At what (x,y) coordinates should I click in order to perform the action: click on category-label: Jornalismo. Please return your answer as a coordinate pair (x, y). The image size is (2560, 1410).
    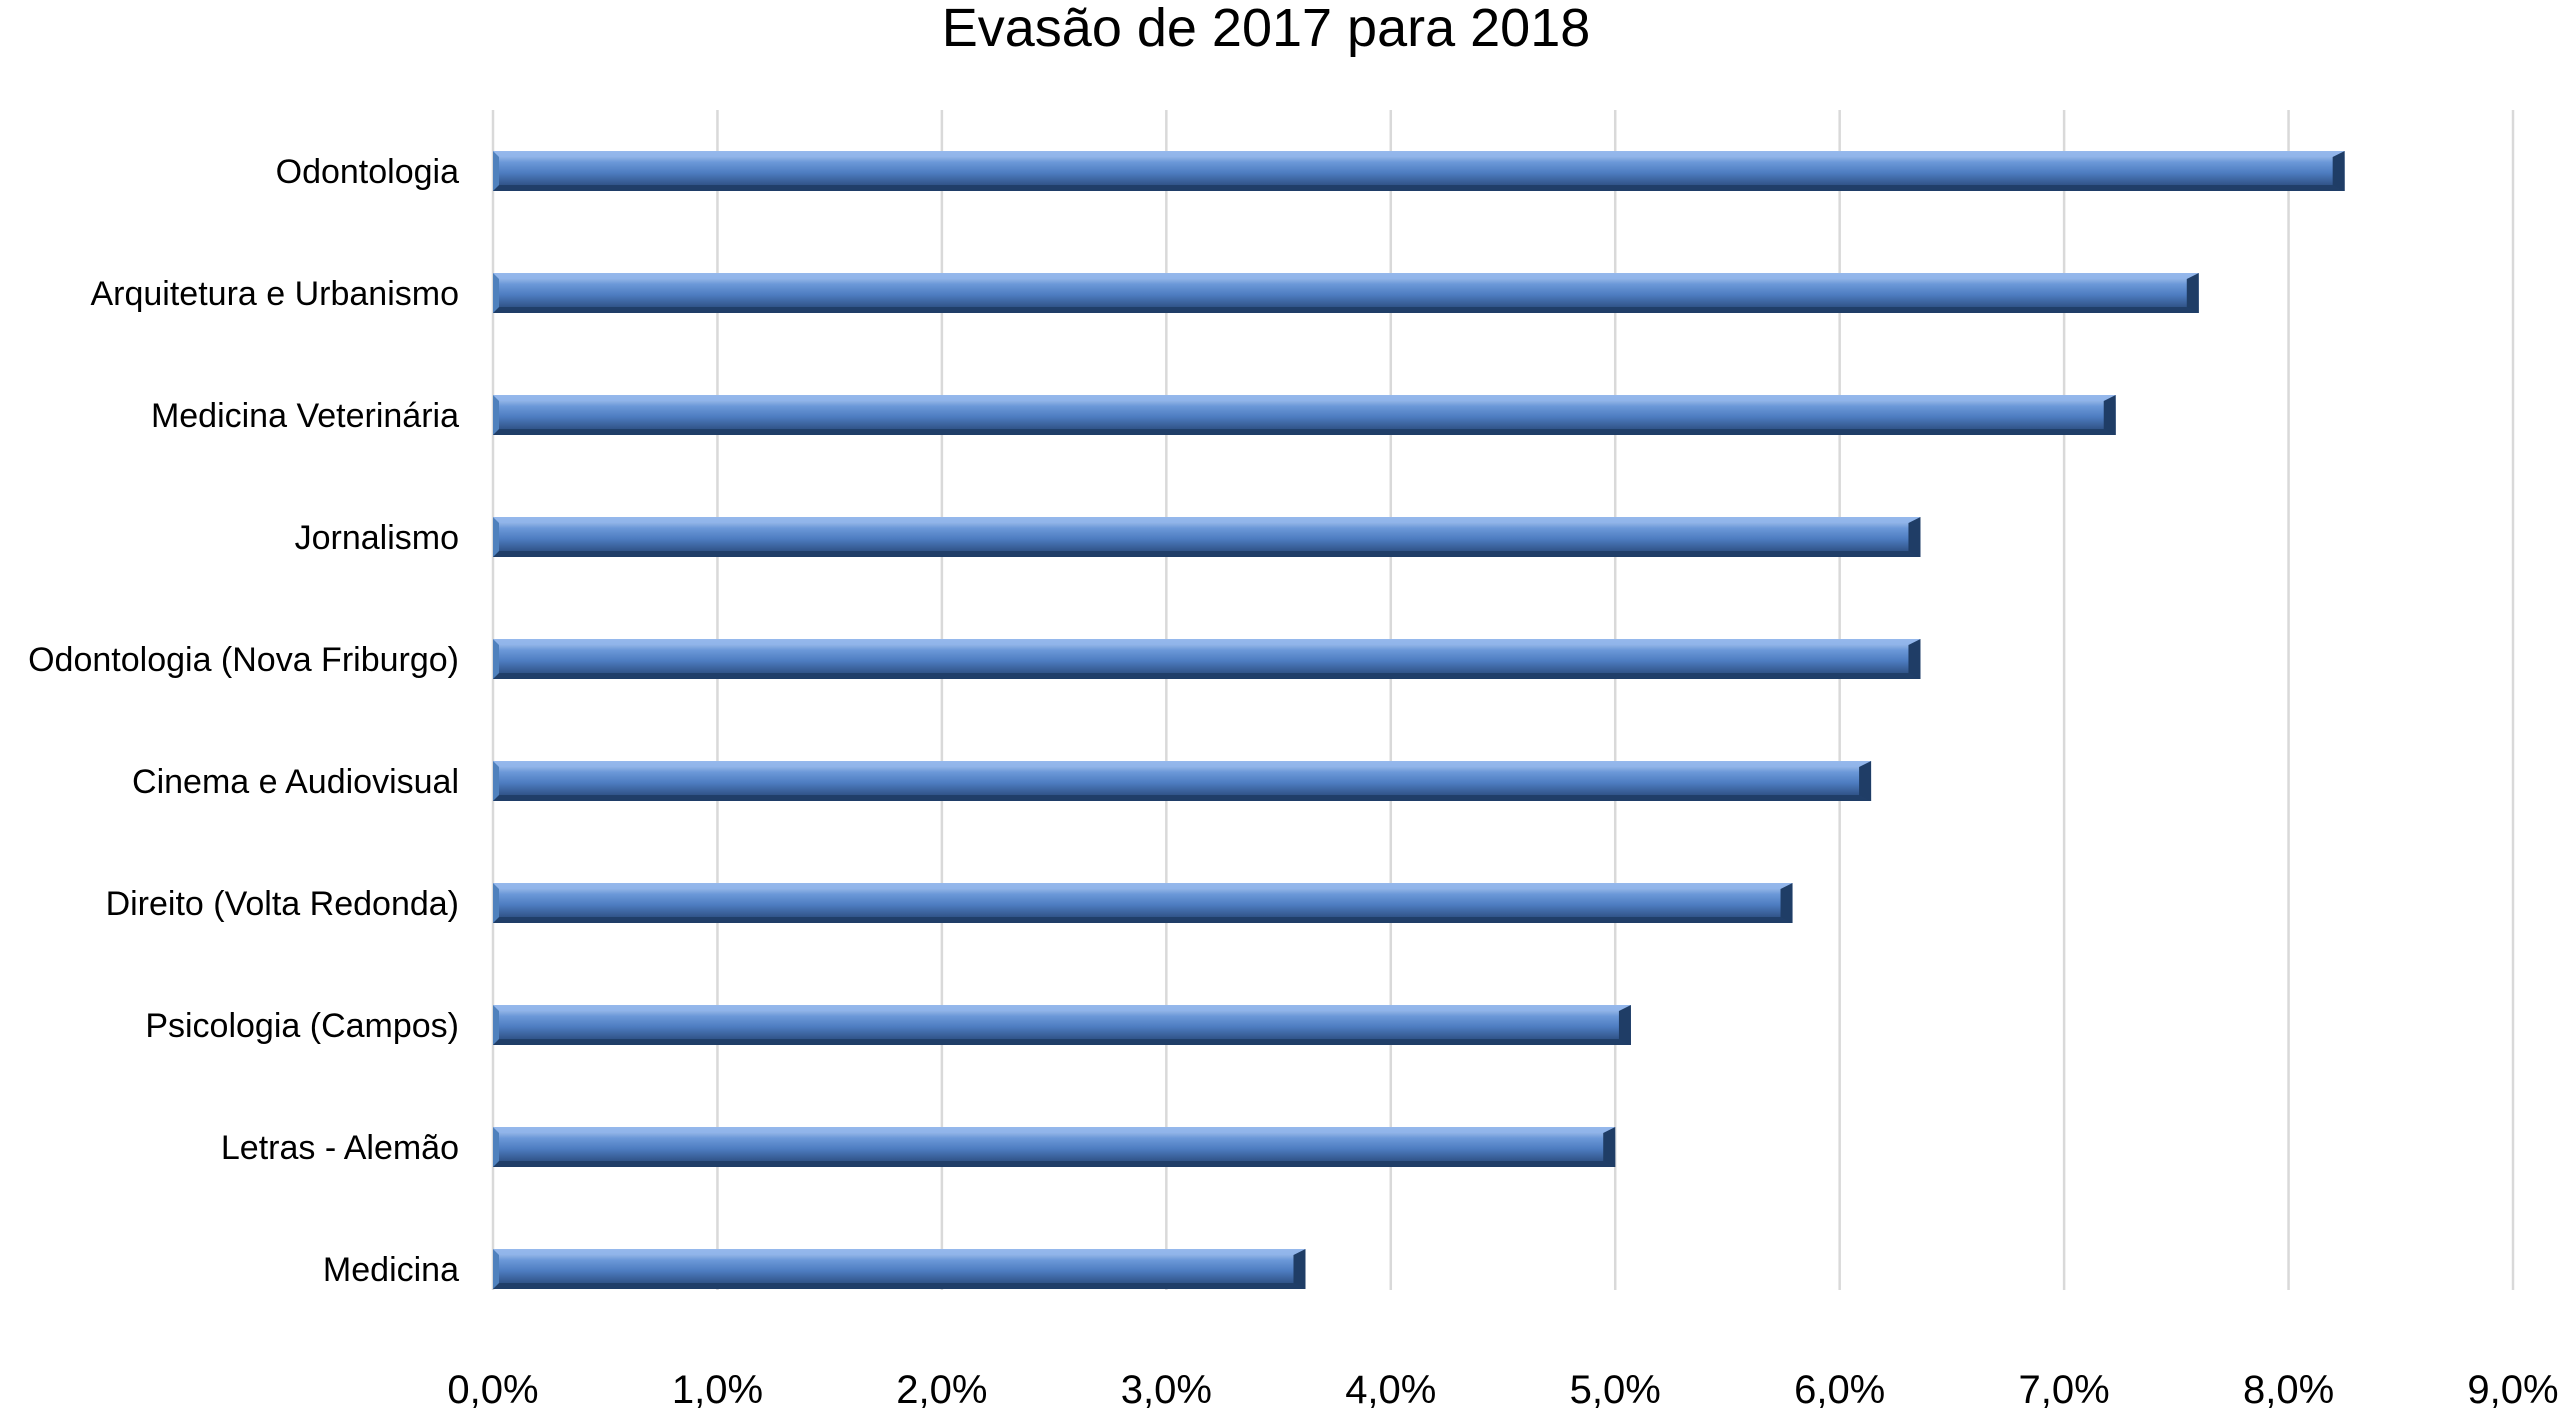
    Looking at the image, I should click on (377, 538).